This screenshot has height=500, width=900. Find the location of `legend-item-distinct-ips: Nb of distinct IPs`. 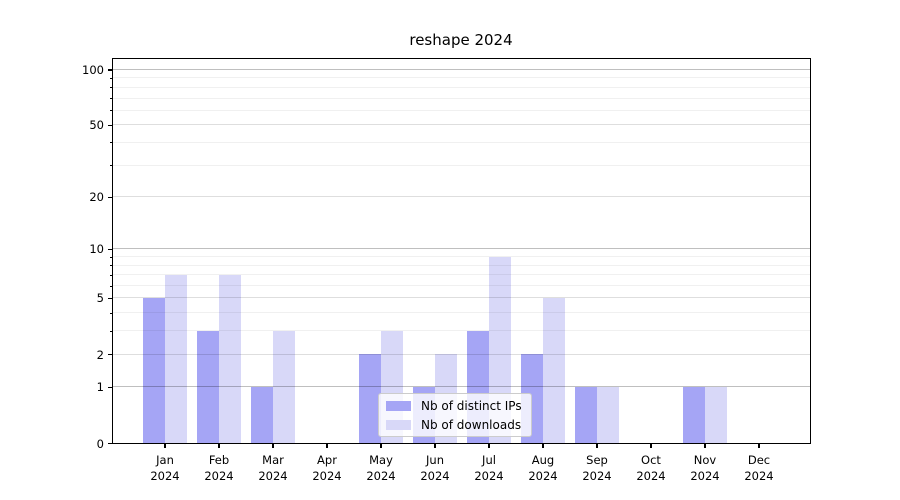

legend-item-distinct-ips: Nb of distinct IPs is located at coordinates (454, 405).